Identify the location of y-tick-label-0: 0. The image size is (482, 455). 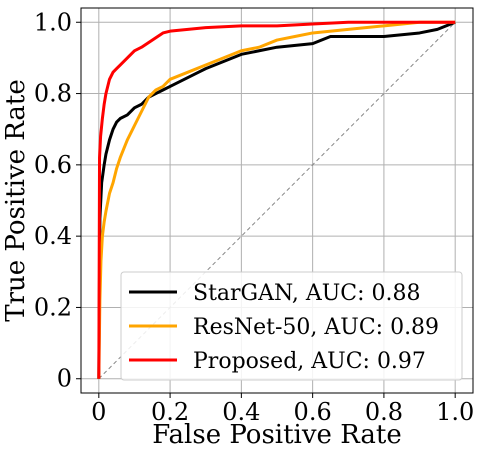
(64, 379).